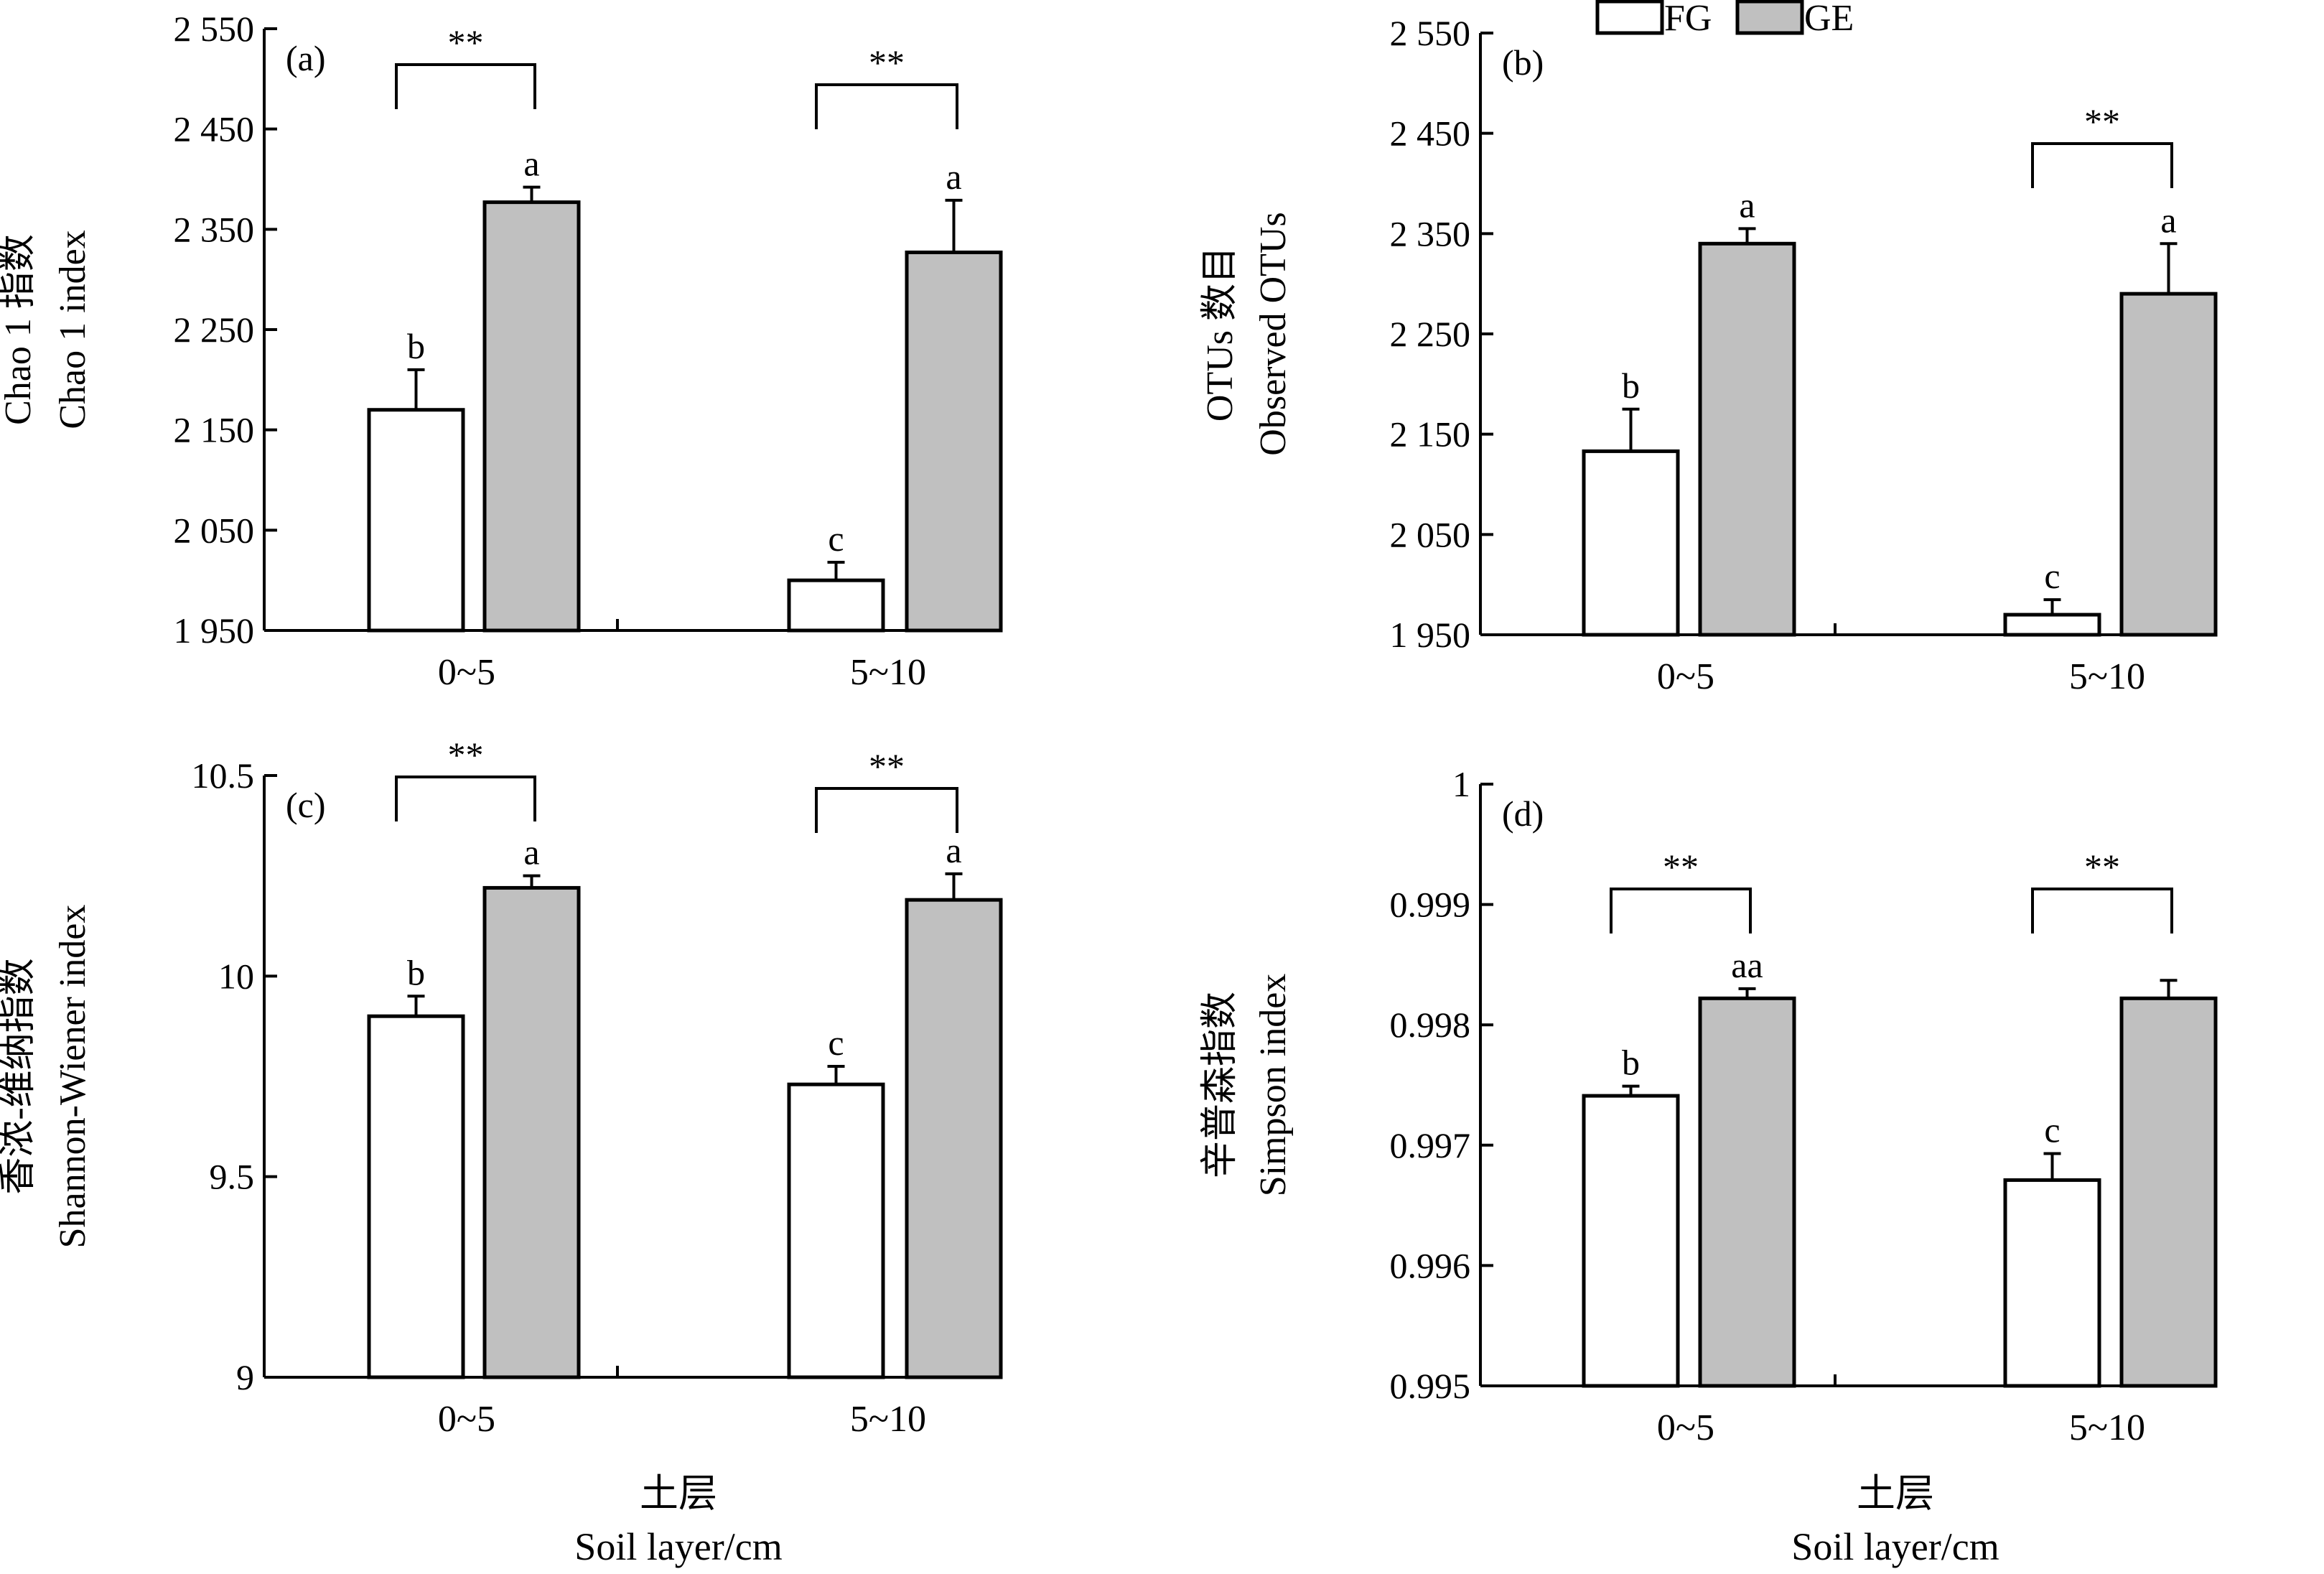  What do you see at coordinates (1430, 1386) in the screenshot?
I see `y-tick-label: 0.995` at bounding box center [1430, 1386].